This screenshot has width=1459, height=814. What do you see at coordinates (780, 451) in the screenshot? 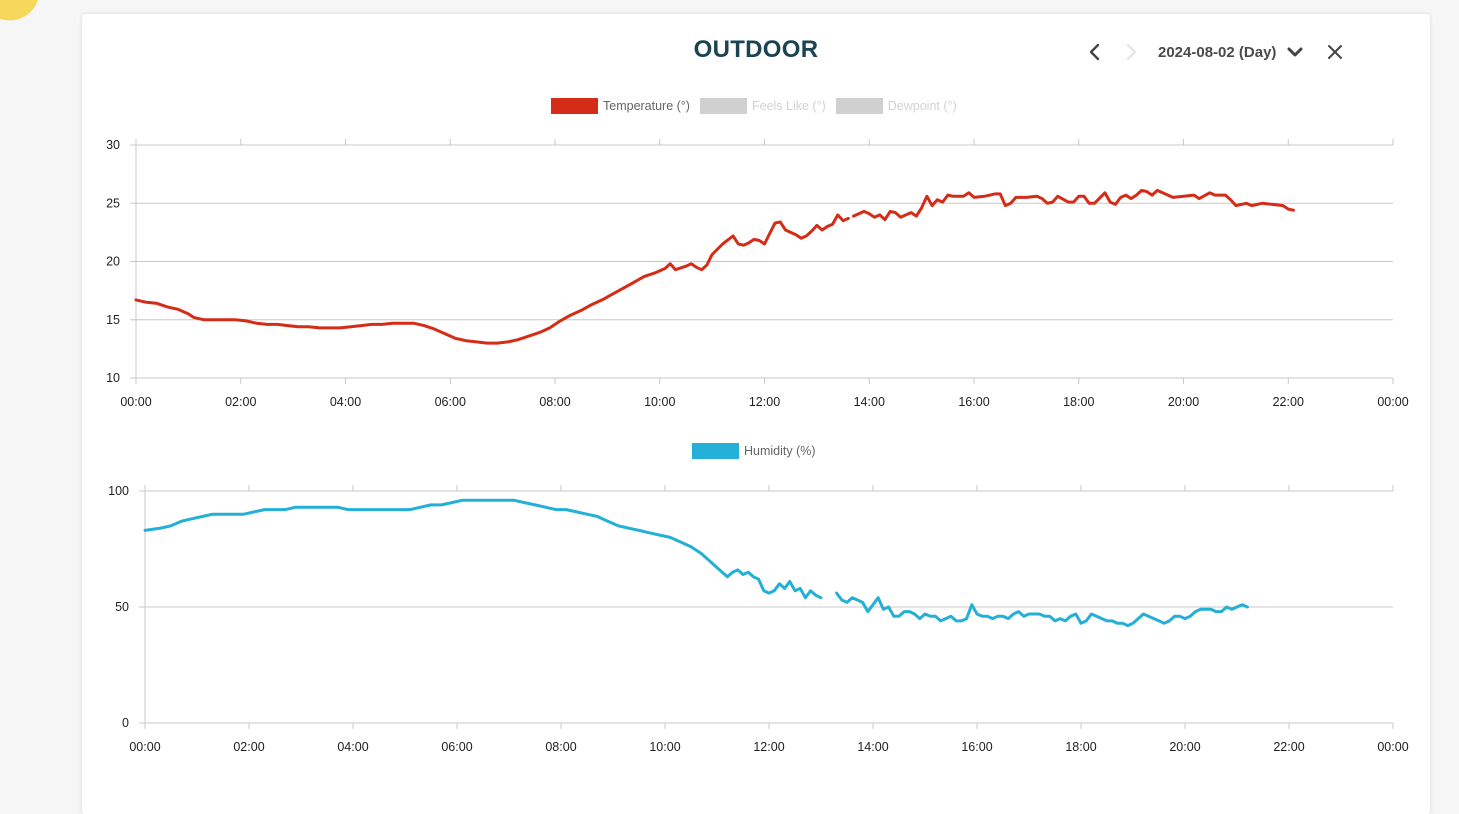
I see `legend-label: Humidity (%)` at bounding box center [780, 451].